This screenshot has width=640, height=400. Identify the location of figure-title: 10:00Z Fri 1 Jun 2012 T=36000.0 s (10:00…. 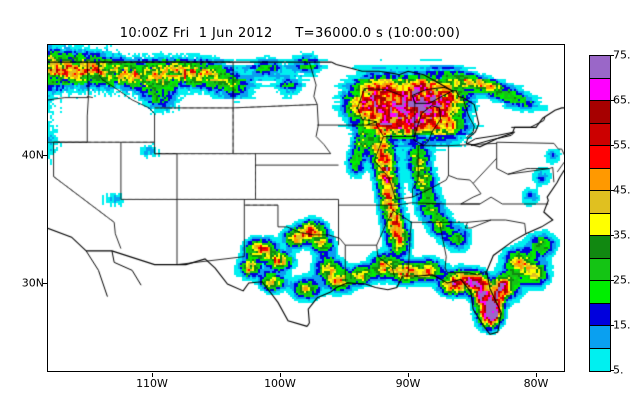
(290, 33).